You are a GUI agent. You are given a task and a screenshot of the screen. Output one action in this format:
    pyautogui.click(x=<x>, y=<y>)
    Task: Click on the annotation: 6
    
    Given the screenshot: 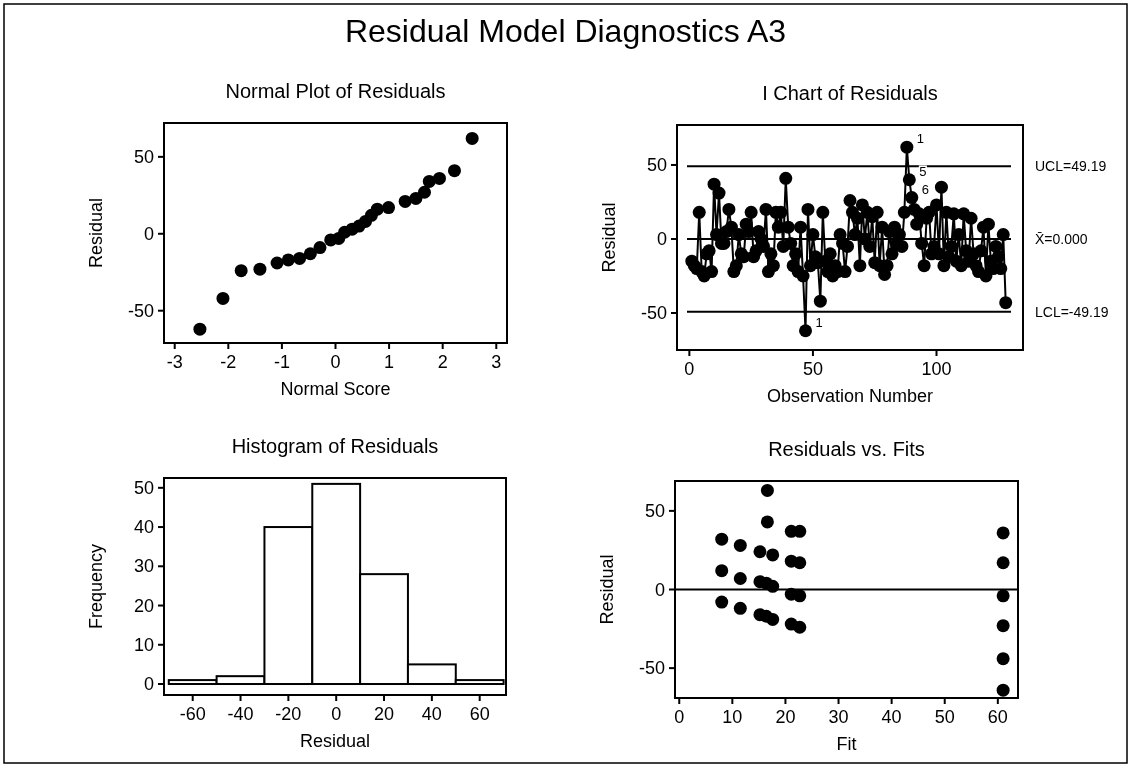 What is the action you would take?
    pyautogui.click(x=925, y=189)
    